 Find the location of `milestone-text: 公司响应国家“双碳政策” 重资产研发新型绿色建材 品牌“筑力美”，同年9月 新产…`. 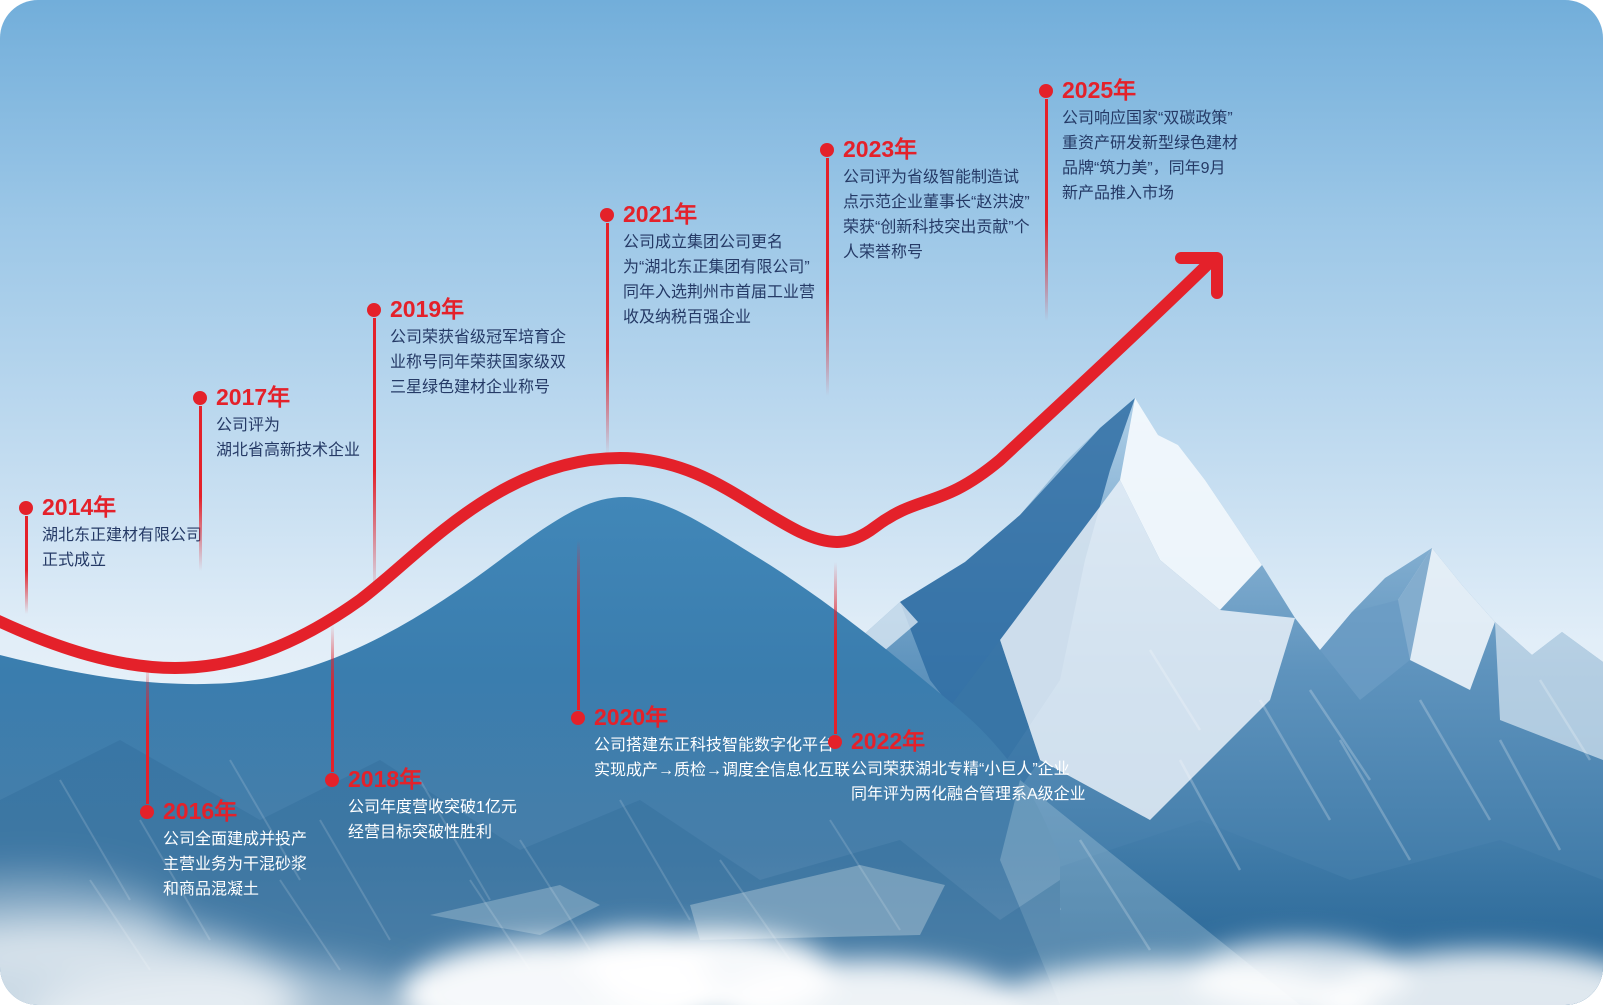

milestone-text: 公司响应国家“双碳政策” 重资产研发新型绿色建材 品牌“筑力美”，同年9月 新产… is located at coordinates (1150, 156).